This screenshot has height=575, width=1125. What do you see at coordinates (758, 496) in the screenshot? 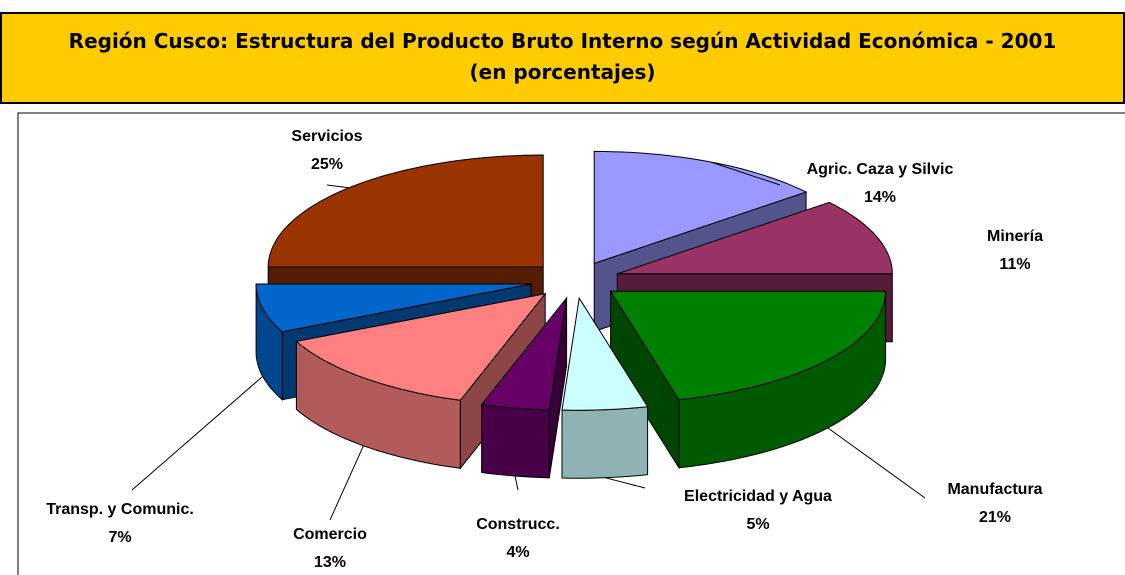
I see `category-label: Electricidad y Agua` at bounding box center [758, 496].